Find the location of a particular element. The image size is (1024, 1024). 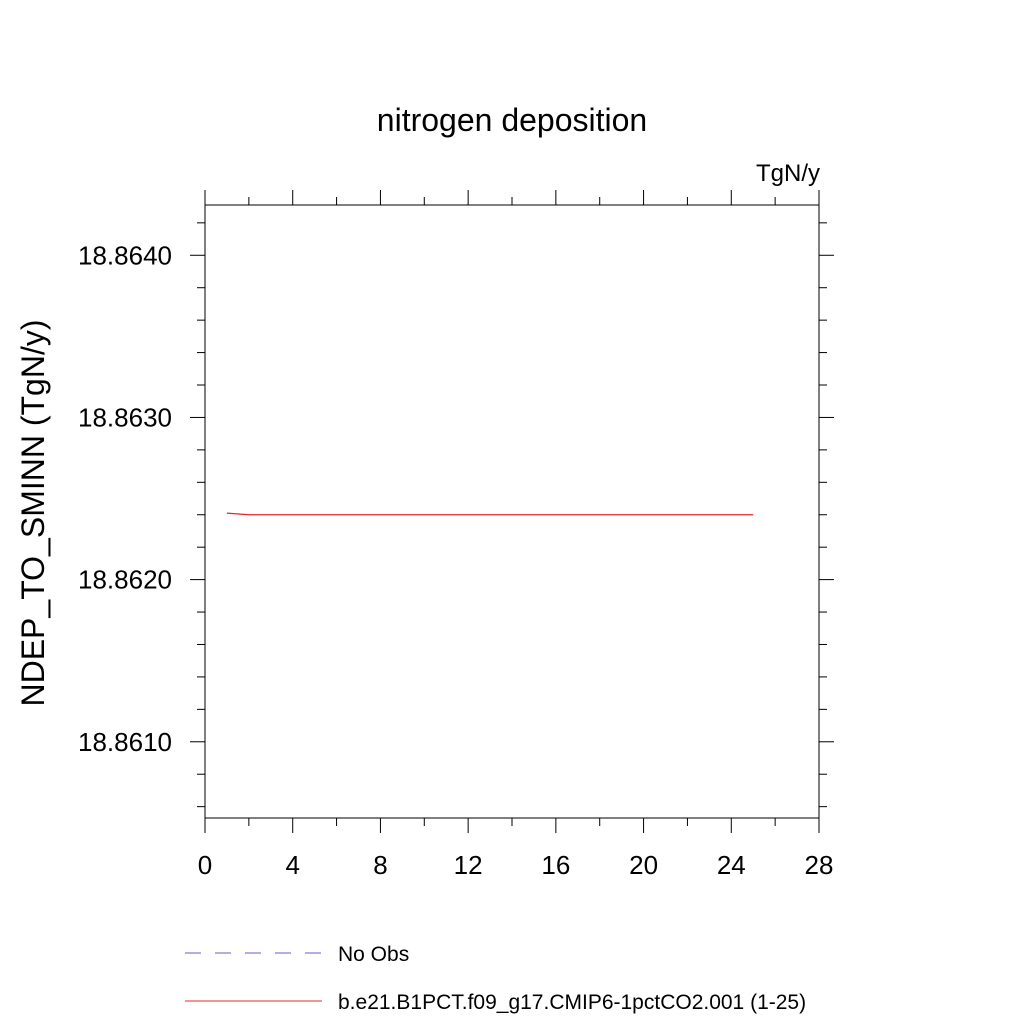

x-tick-label: 24 is located at coordinates (731, 865).